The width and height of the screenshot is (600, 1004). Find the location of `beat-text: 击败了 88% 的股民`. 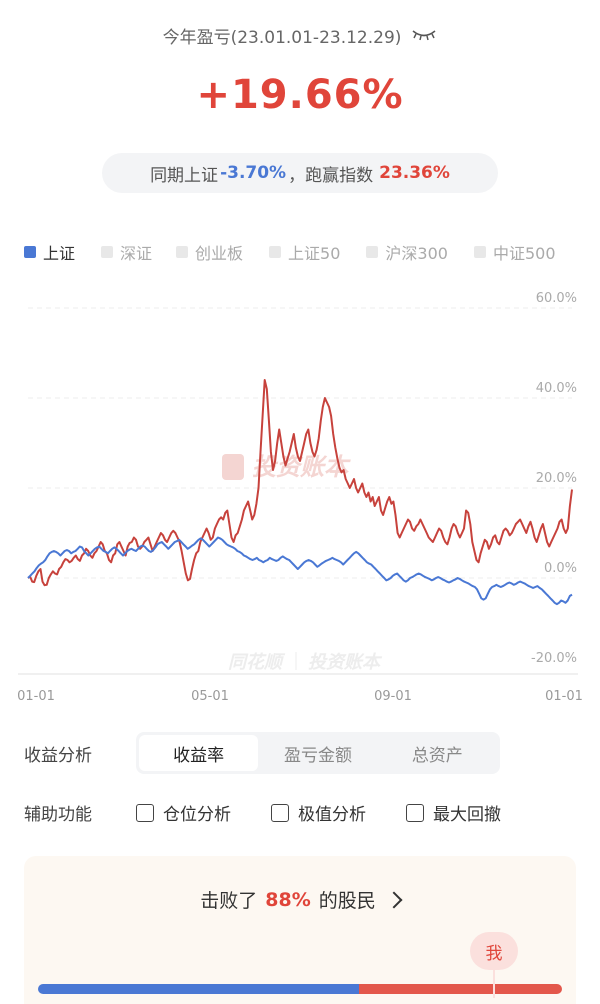

beat-text: 击败了 88% 的股民 is located at coordinates (300, 899).